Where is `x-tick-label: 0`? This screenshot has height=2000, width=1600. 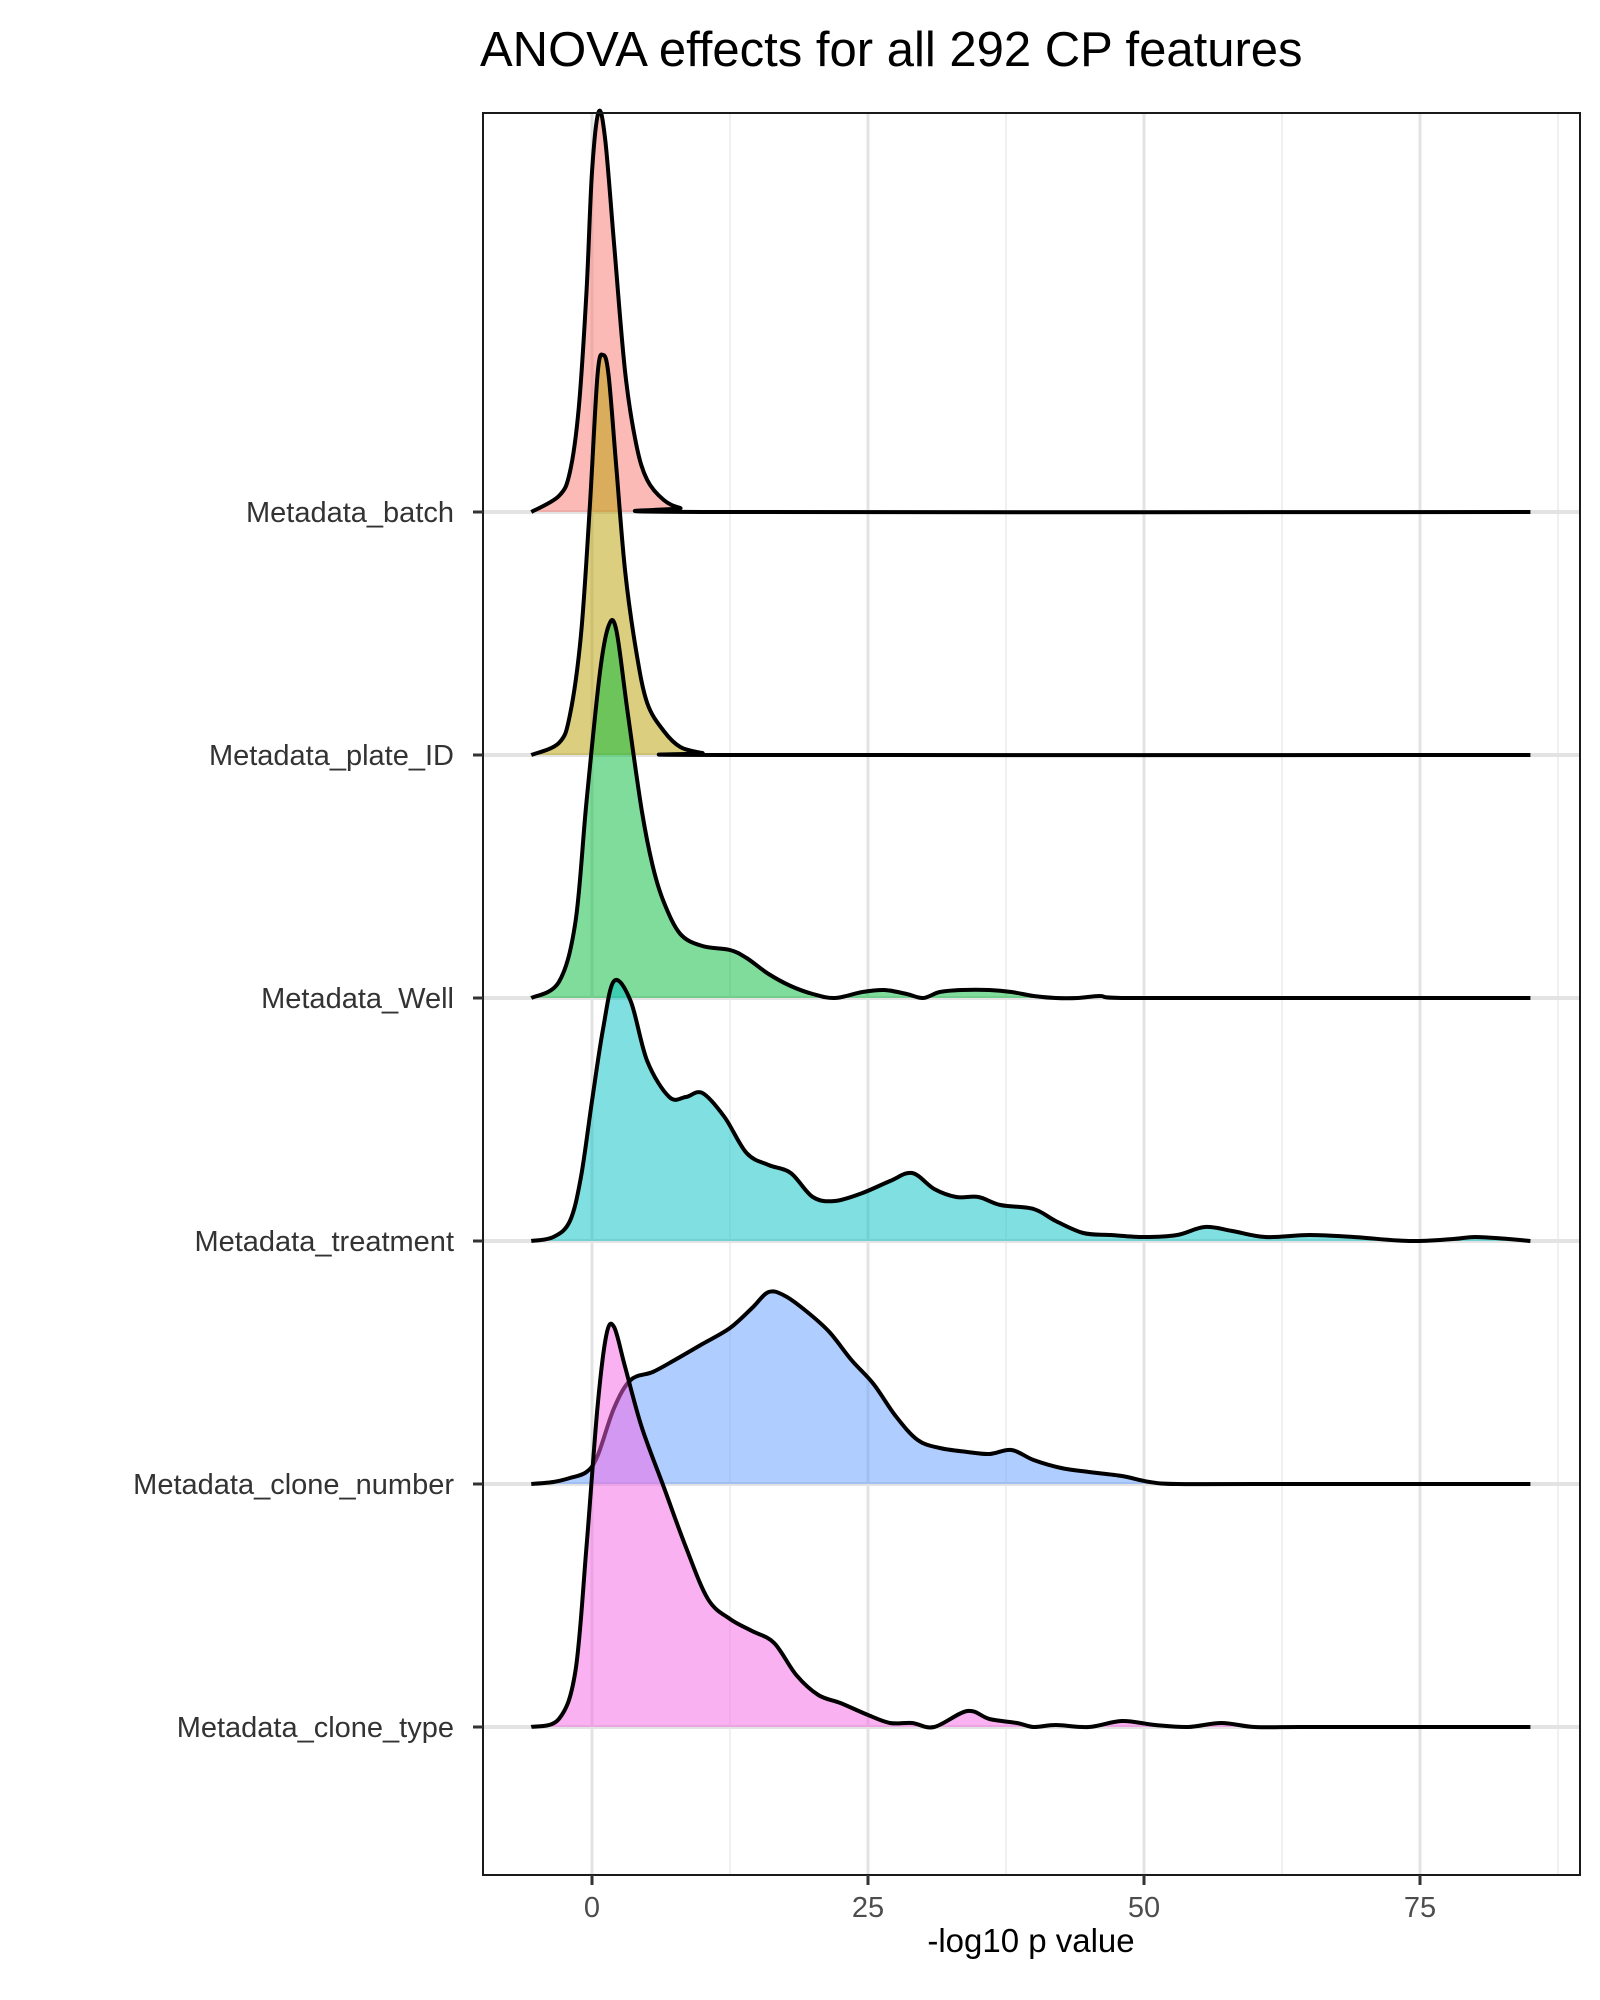
x-tick-label: 0 is located at coordinates (592, 1908).